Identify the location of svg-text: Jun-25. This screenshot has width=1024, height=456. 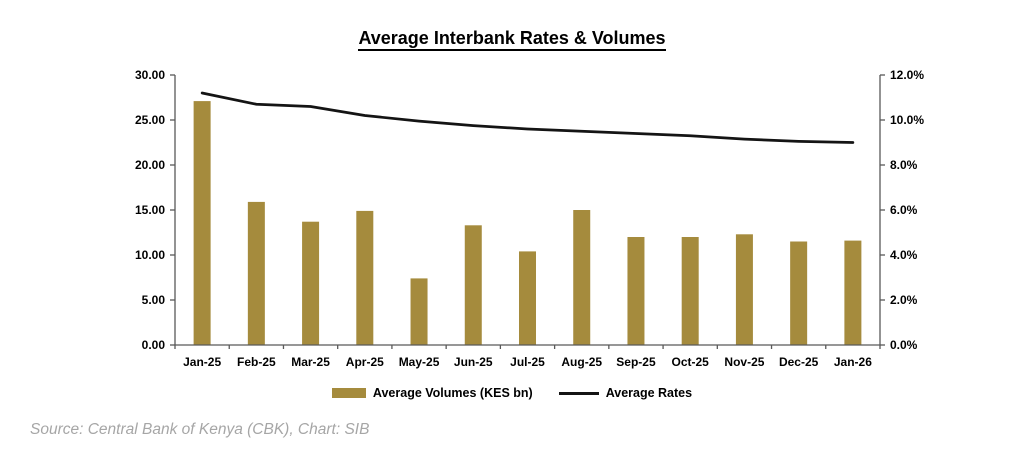
(473, 362).